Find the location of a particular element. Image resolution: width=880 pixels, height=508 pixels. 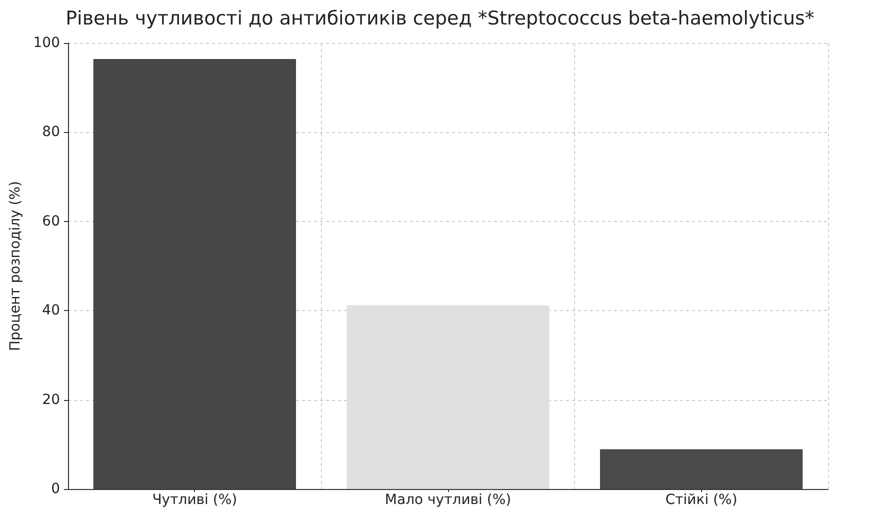

y-tick-label: 0 is located at coordinates (55, 489).